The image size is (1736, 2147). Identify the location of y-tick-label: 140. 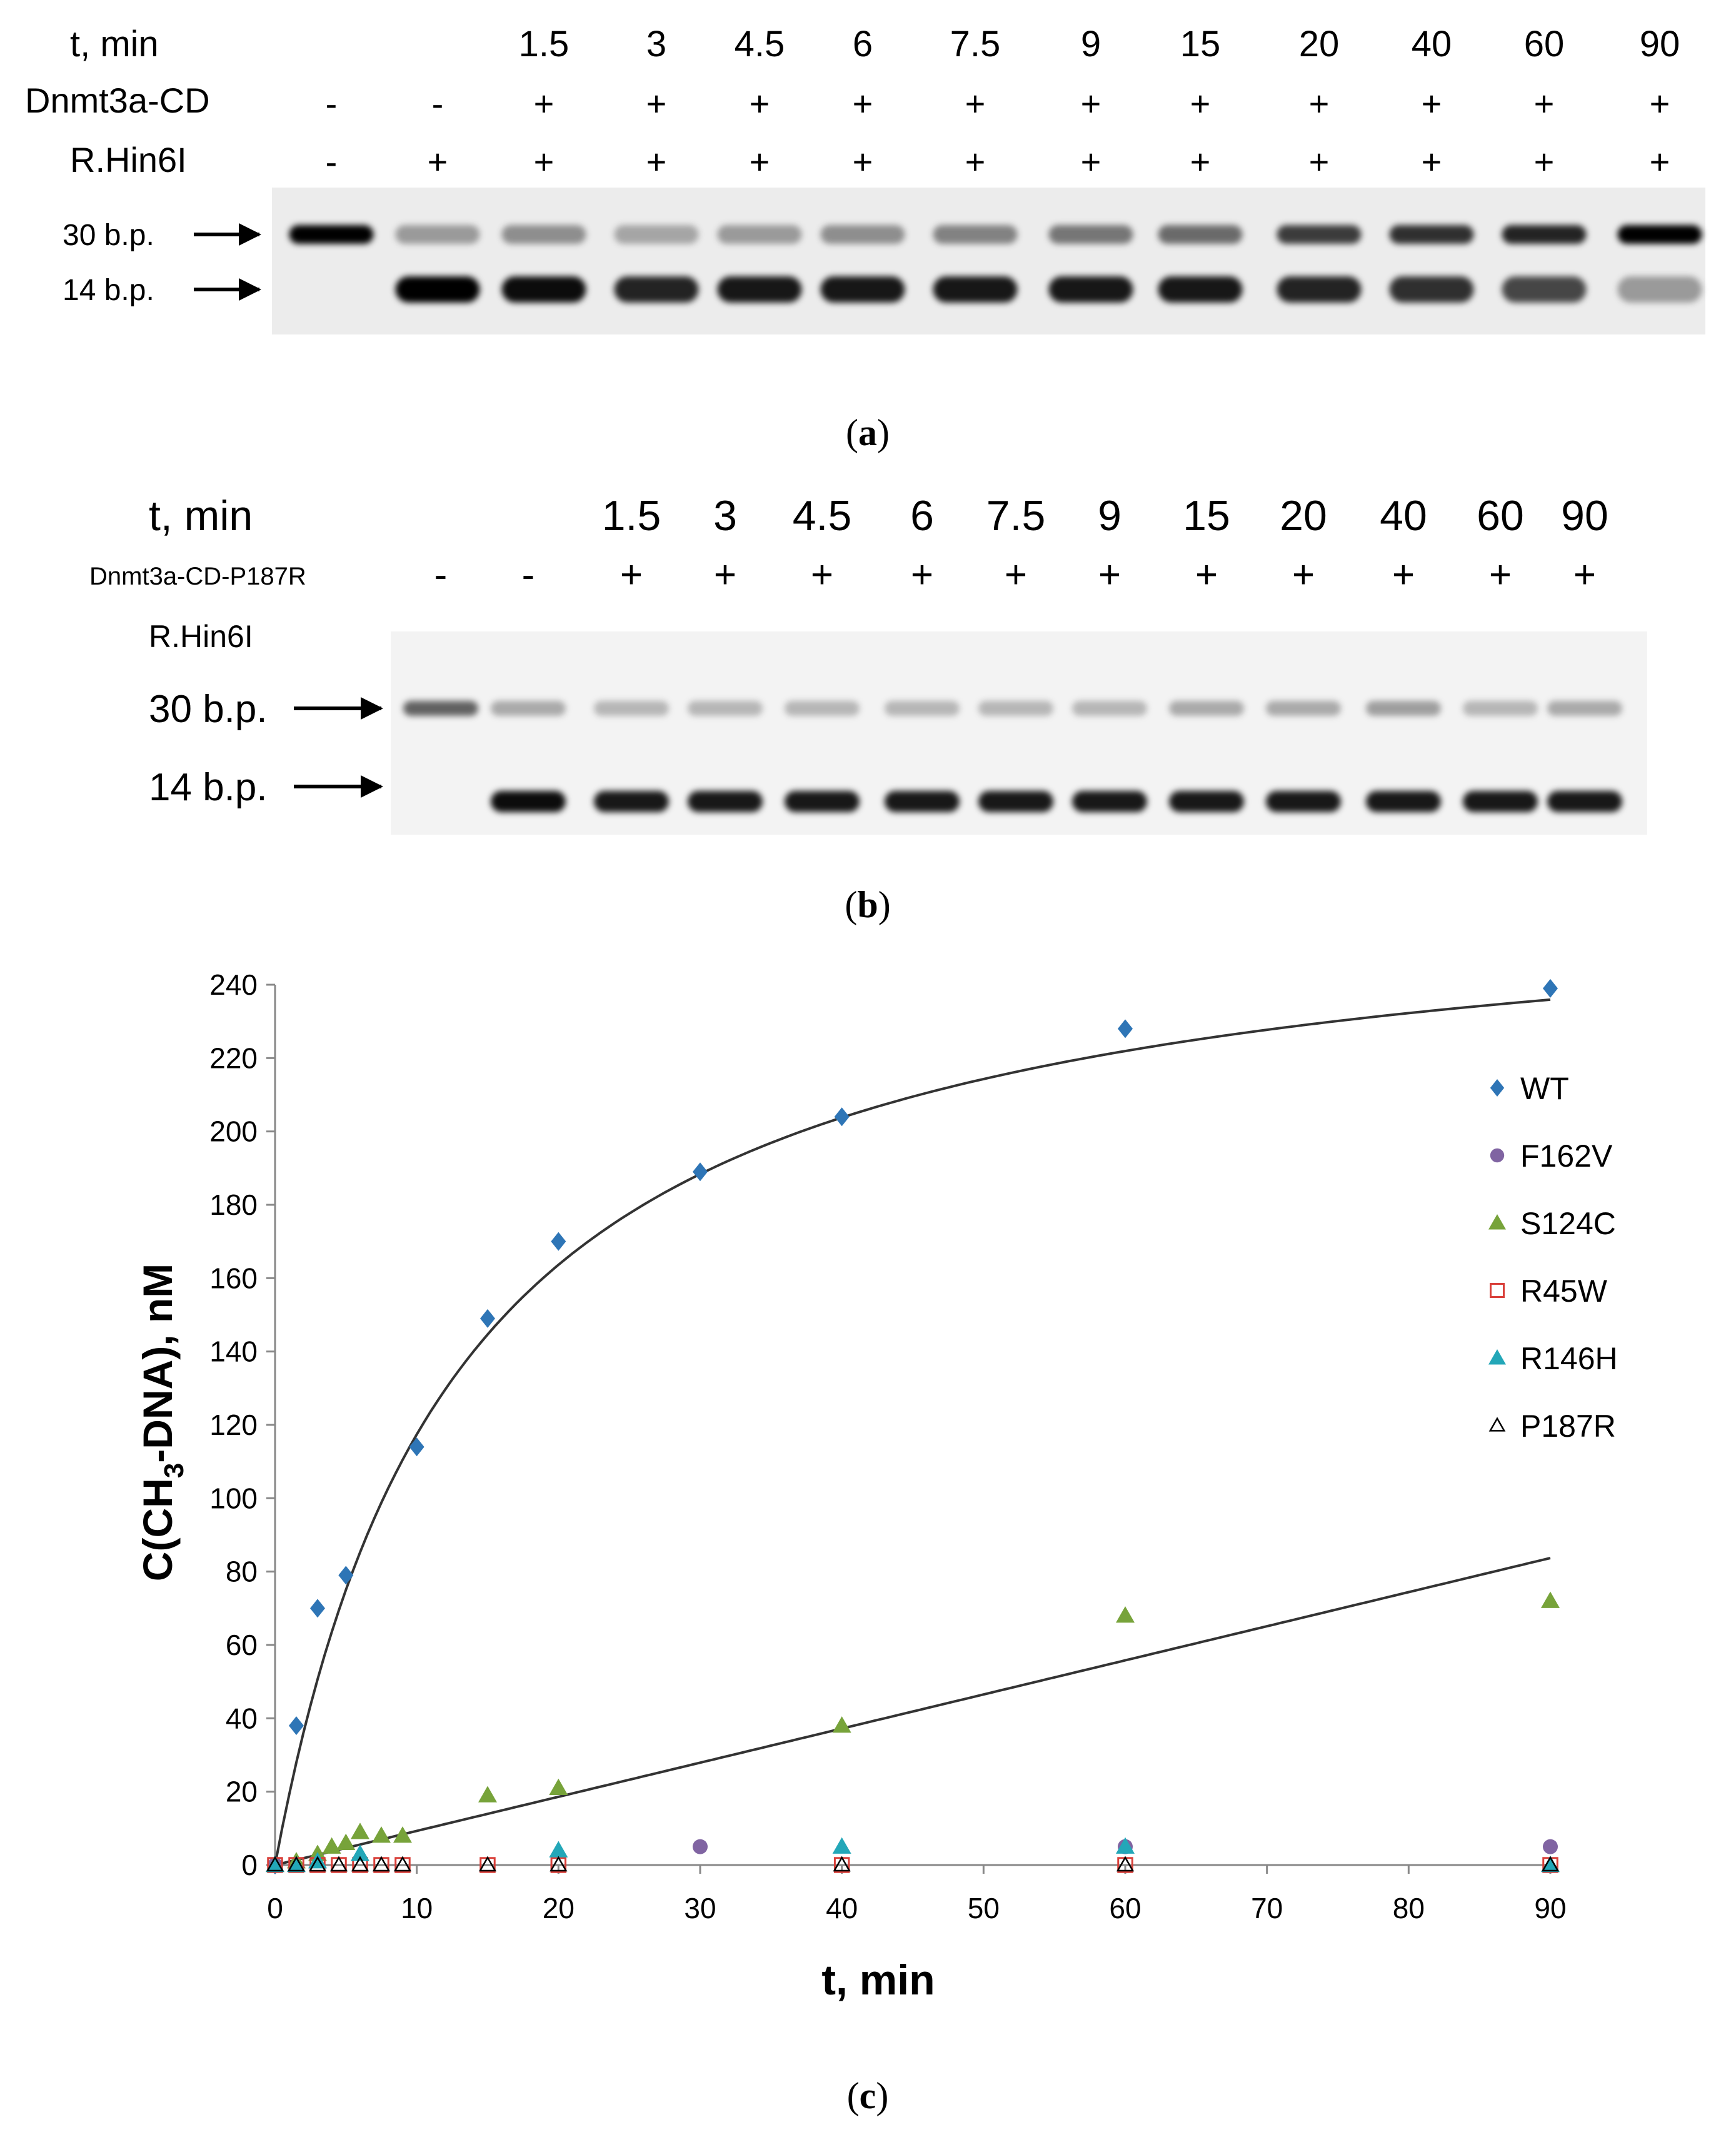
(233, 1351).